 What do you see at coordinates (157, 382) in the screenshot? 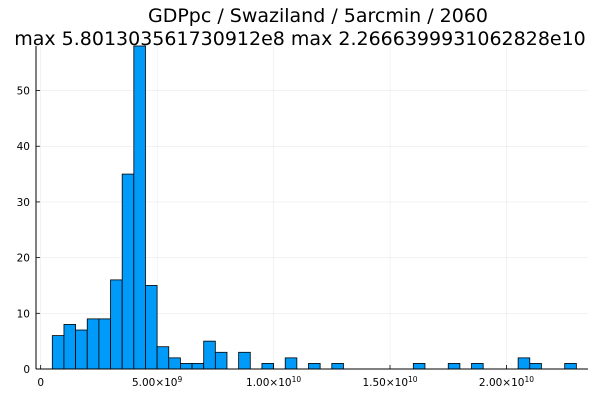
I see `x-tick-label: 5.00×10⁹` at bounding box center [157, 382].